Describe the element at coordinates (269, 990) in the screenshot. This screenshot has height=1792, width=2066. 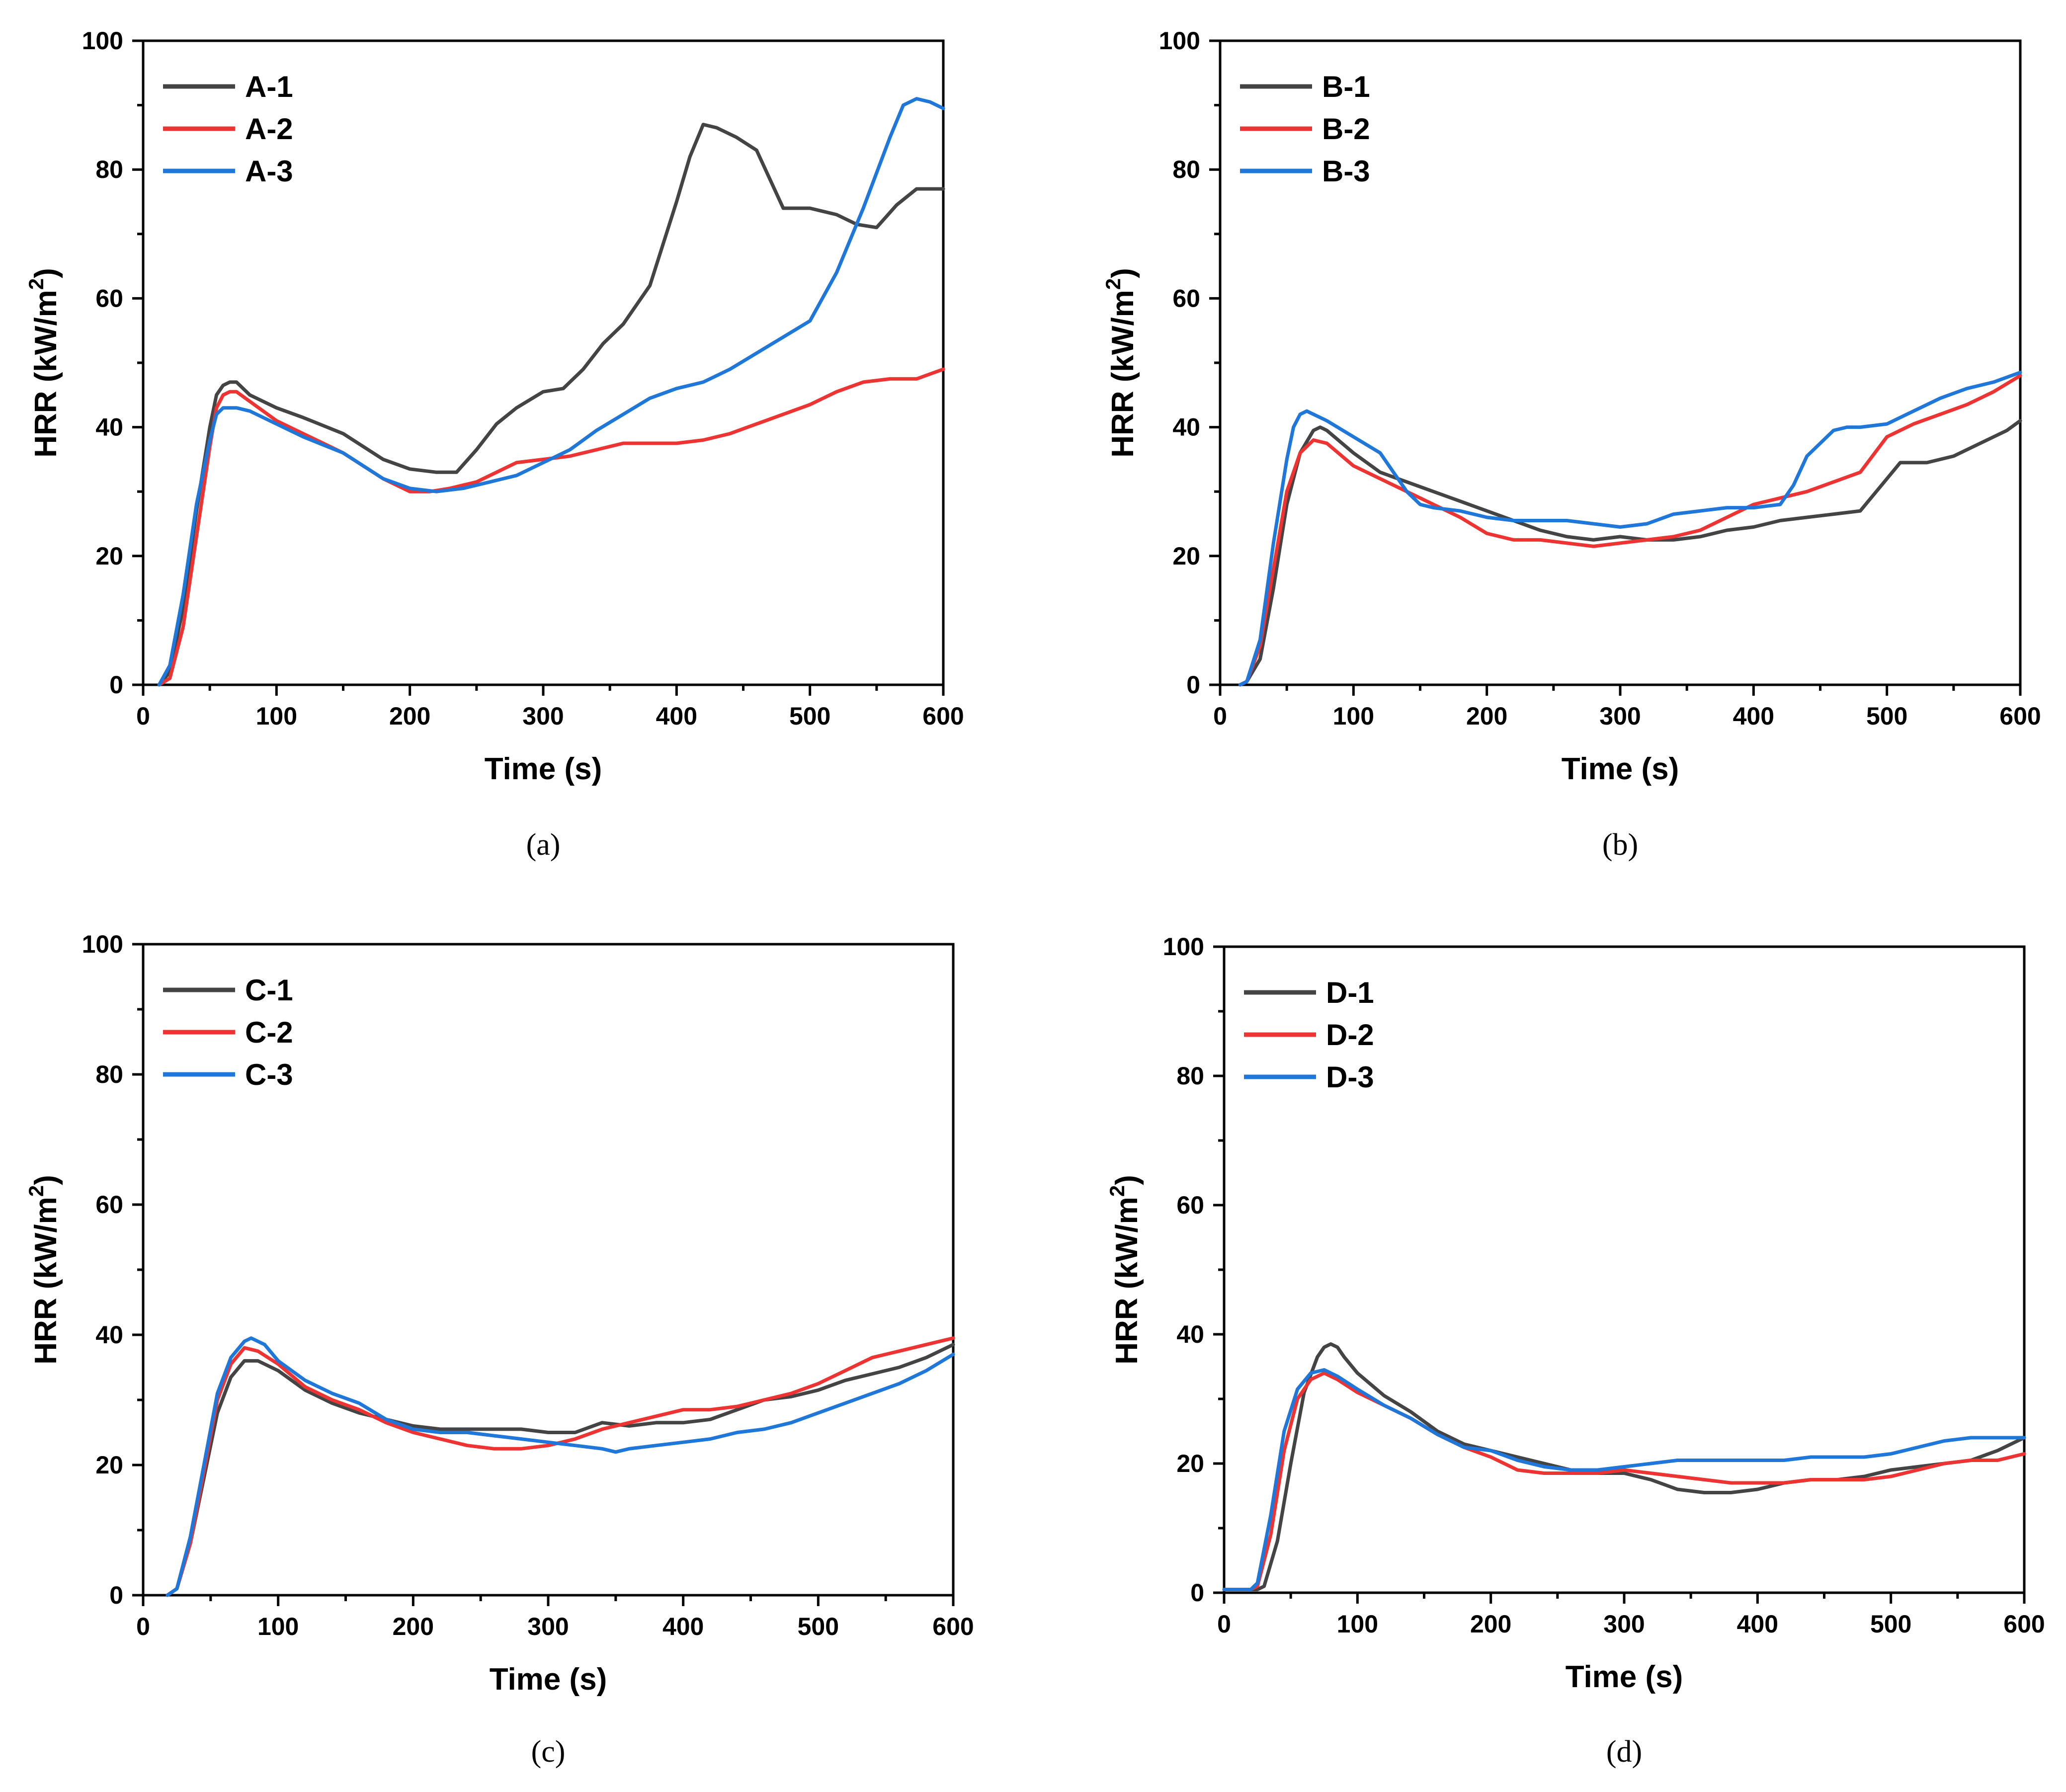
I see `legend-label: C-1` at that location.